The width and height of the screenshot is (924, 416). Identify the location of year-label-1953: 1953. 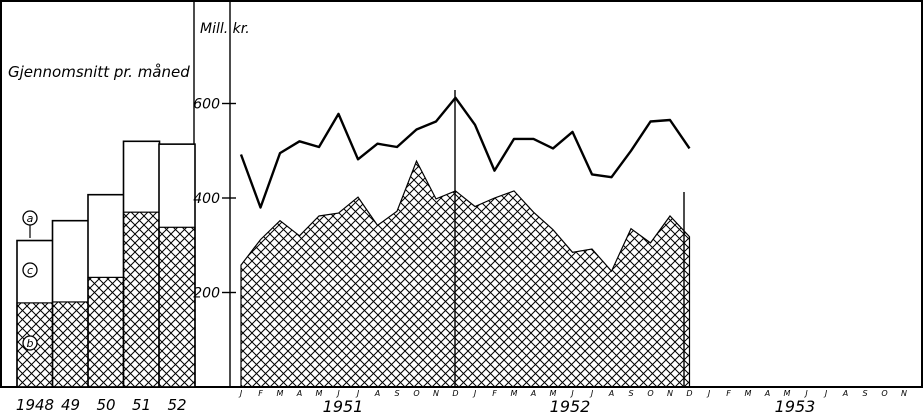
(795, 406).